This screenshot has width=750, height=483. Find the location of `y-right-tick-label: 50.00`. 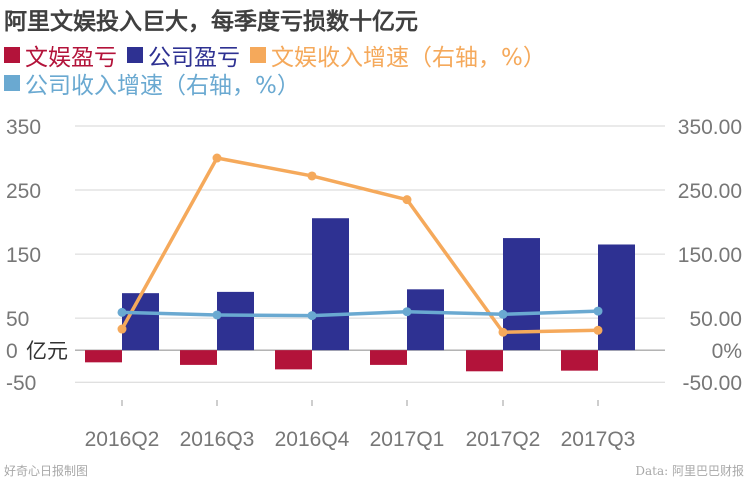

y-right-tick-label: 50.00 is located at coordinates (715, 319).